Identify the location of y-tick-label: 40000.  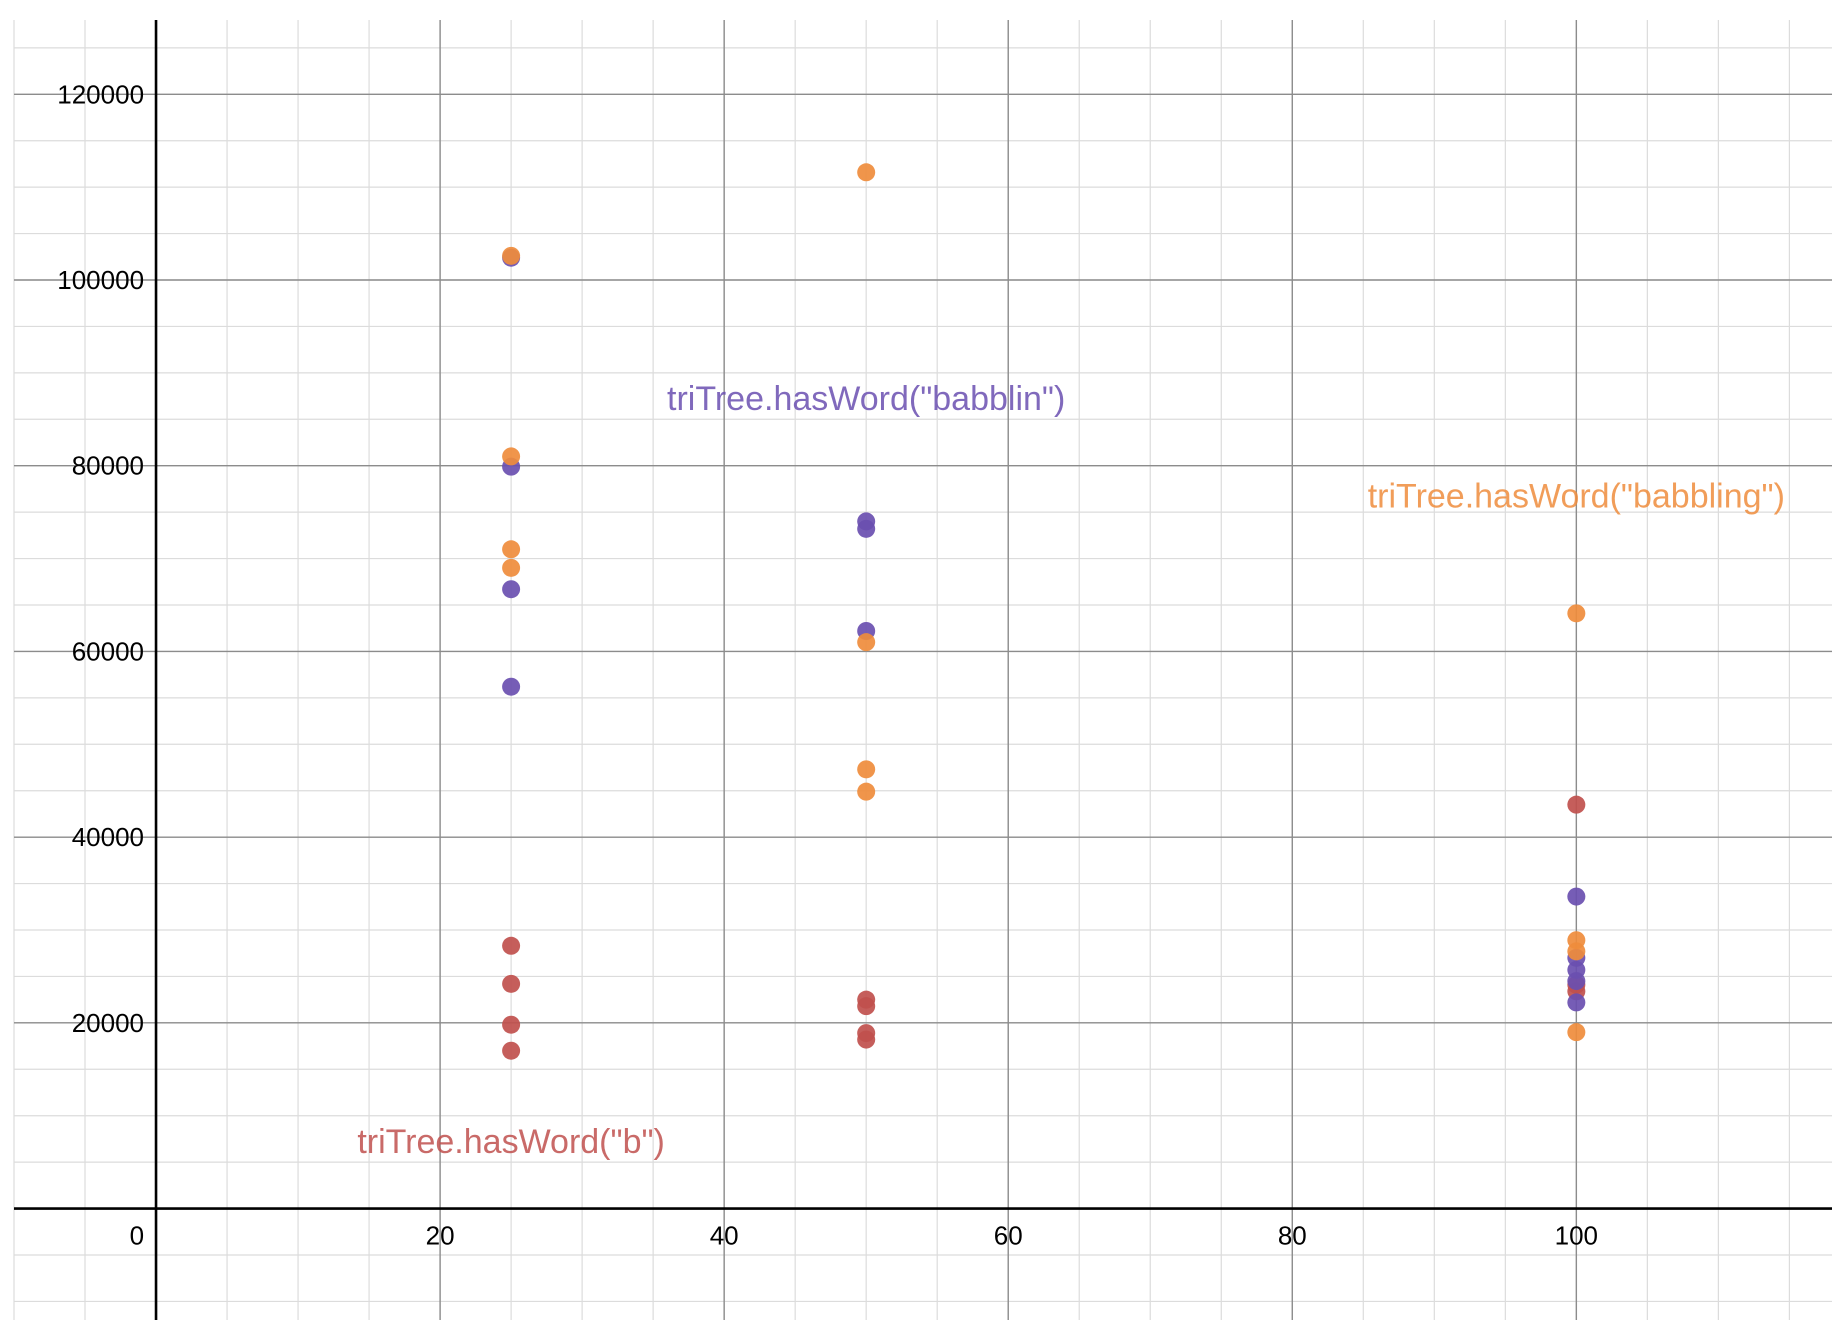
(108, 837).